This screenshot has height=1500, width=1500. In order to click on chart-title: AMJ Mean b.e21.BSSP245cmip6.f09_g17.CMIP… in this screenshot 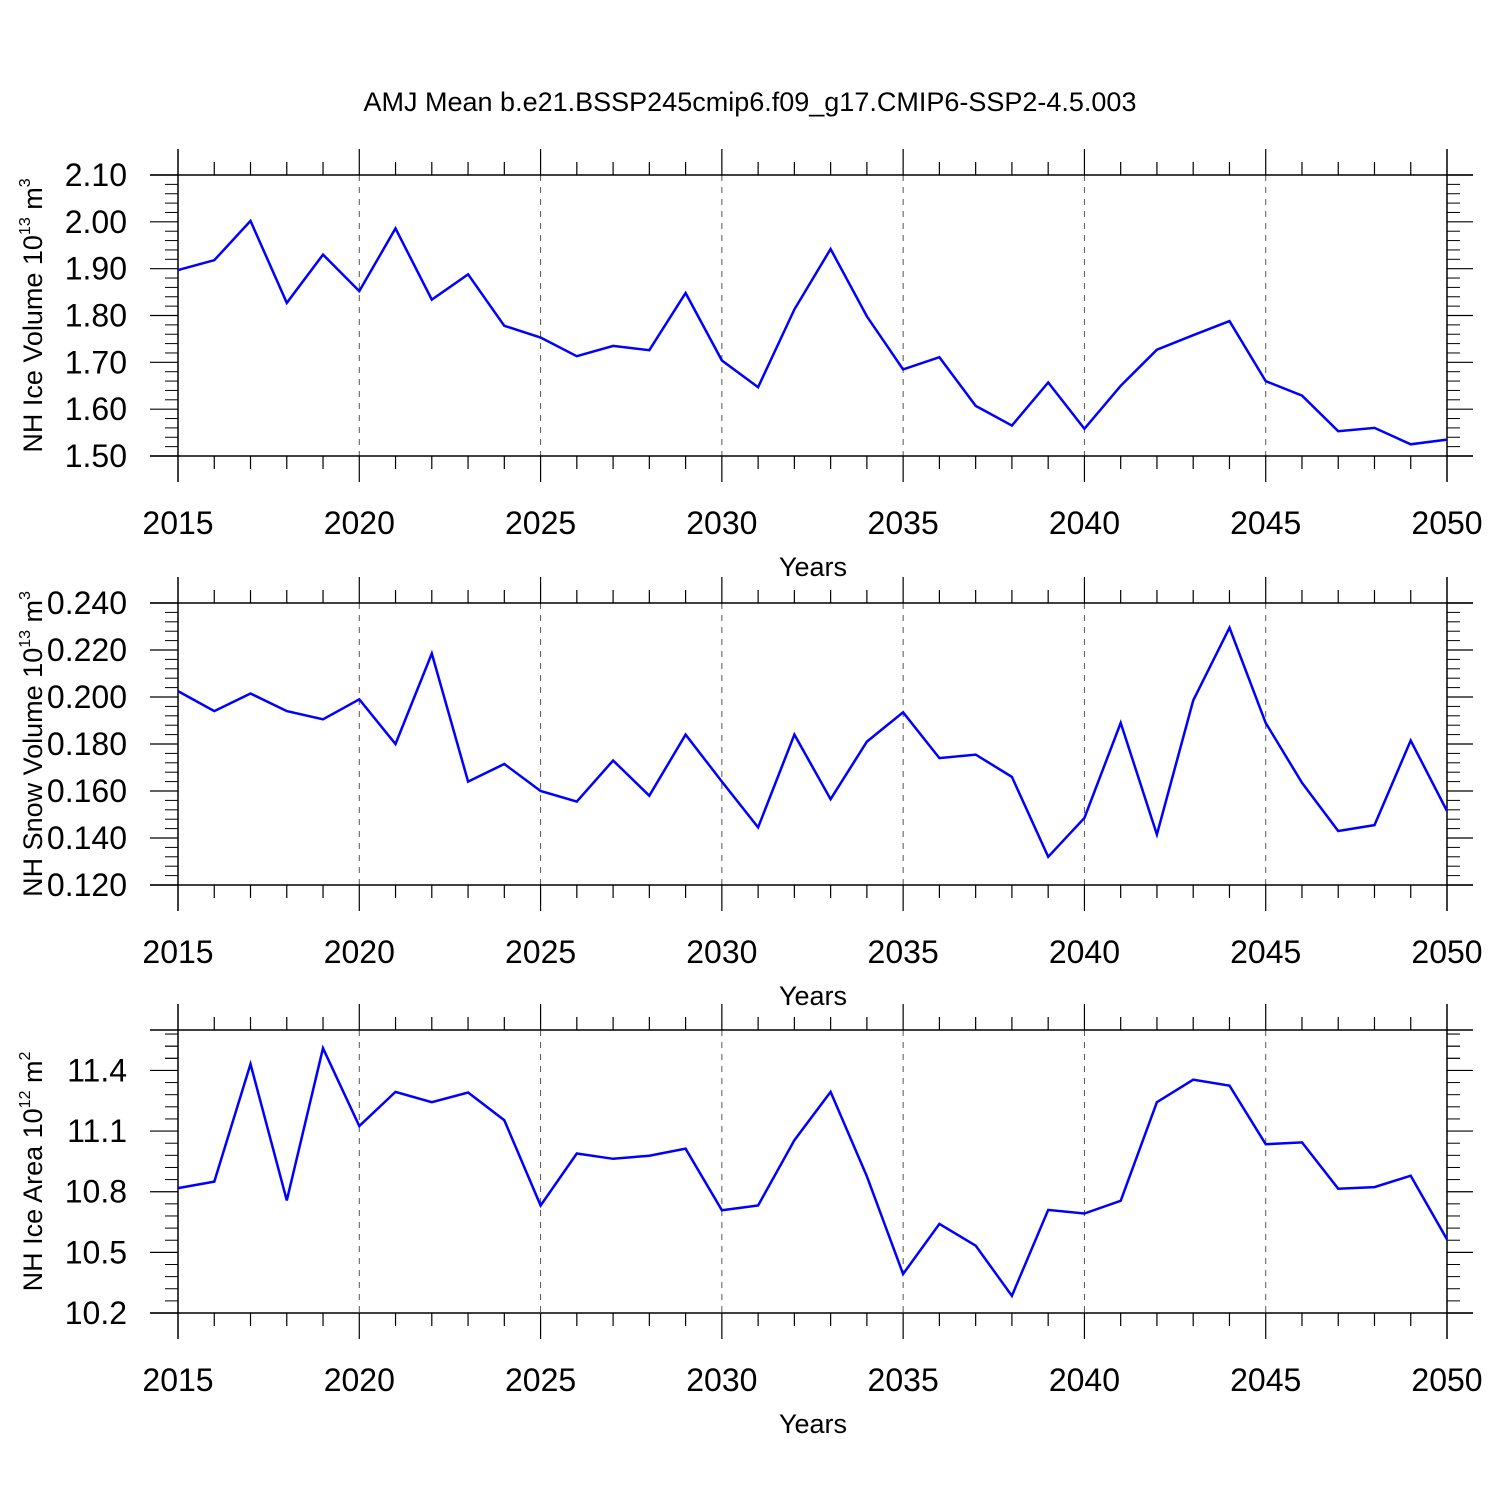, I will do `click(750, 102)`.